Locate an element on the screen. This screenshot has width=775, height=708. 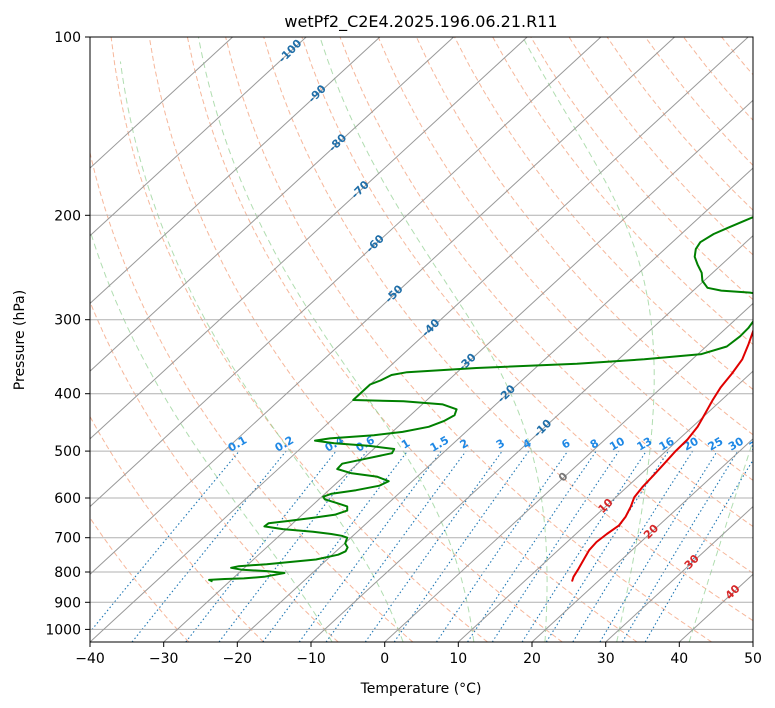
chart-title: wetPf2_C2E4.2025.196.06.21.R11 is located at coordinates (420, 22).